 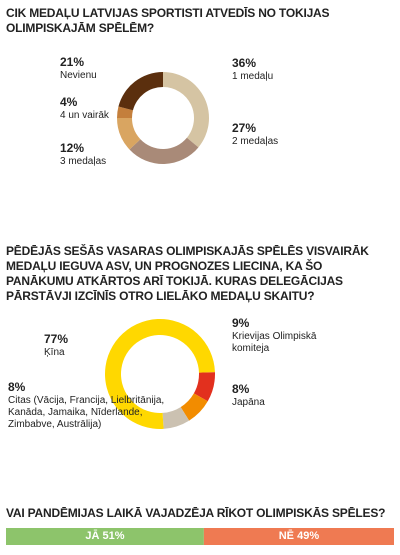 What do you see at coordinates (78, 75) in the screenshot?
I see `category-label: Nevienu` at bounding box center [78, 75].